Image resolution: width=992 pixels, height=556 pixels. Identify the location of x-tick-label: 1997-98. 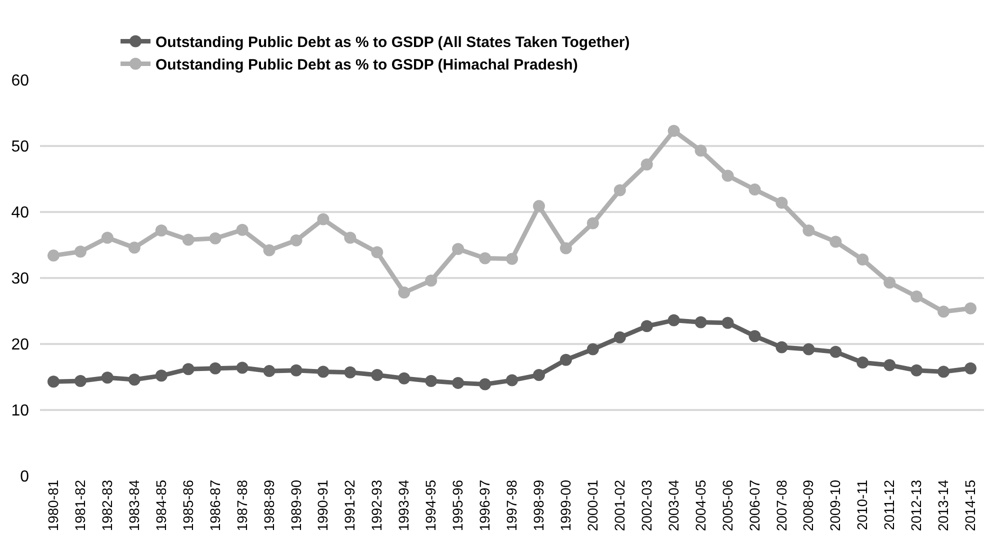
(512, 506).